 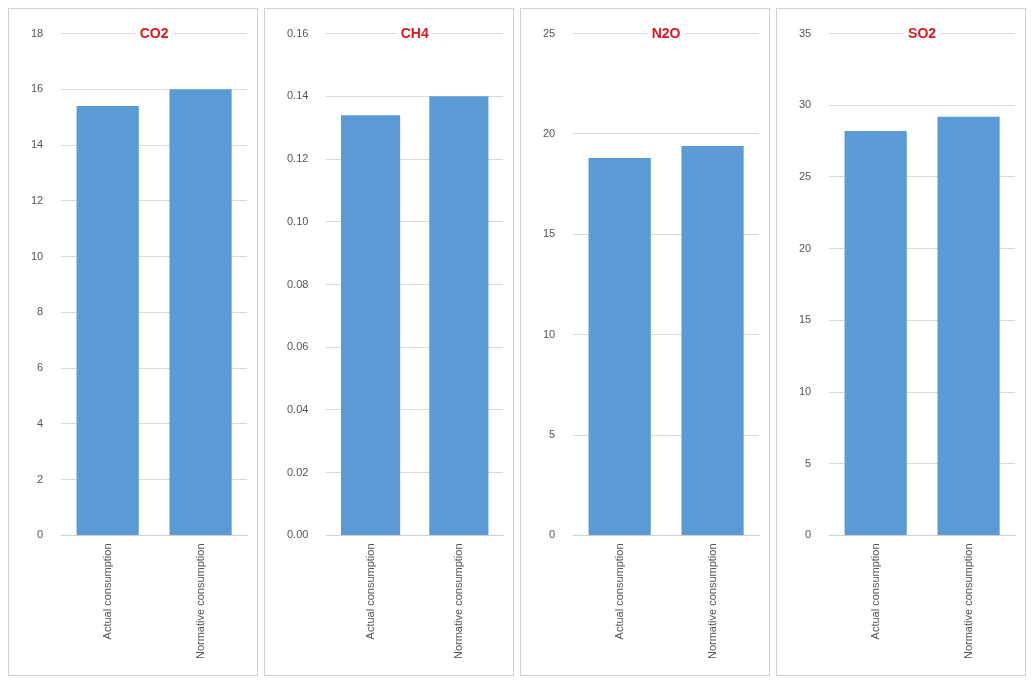 What do you see at coordinates (297, 471) in the screenshot?
I see `y-tick-label: 0.02` at bounding box center [297, 471].